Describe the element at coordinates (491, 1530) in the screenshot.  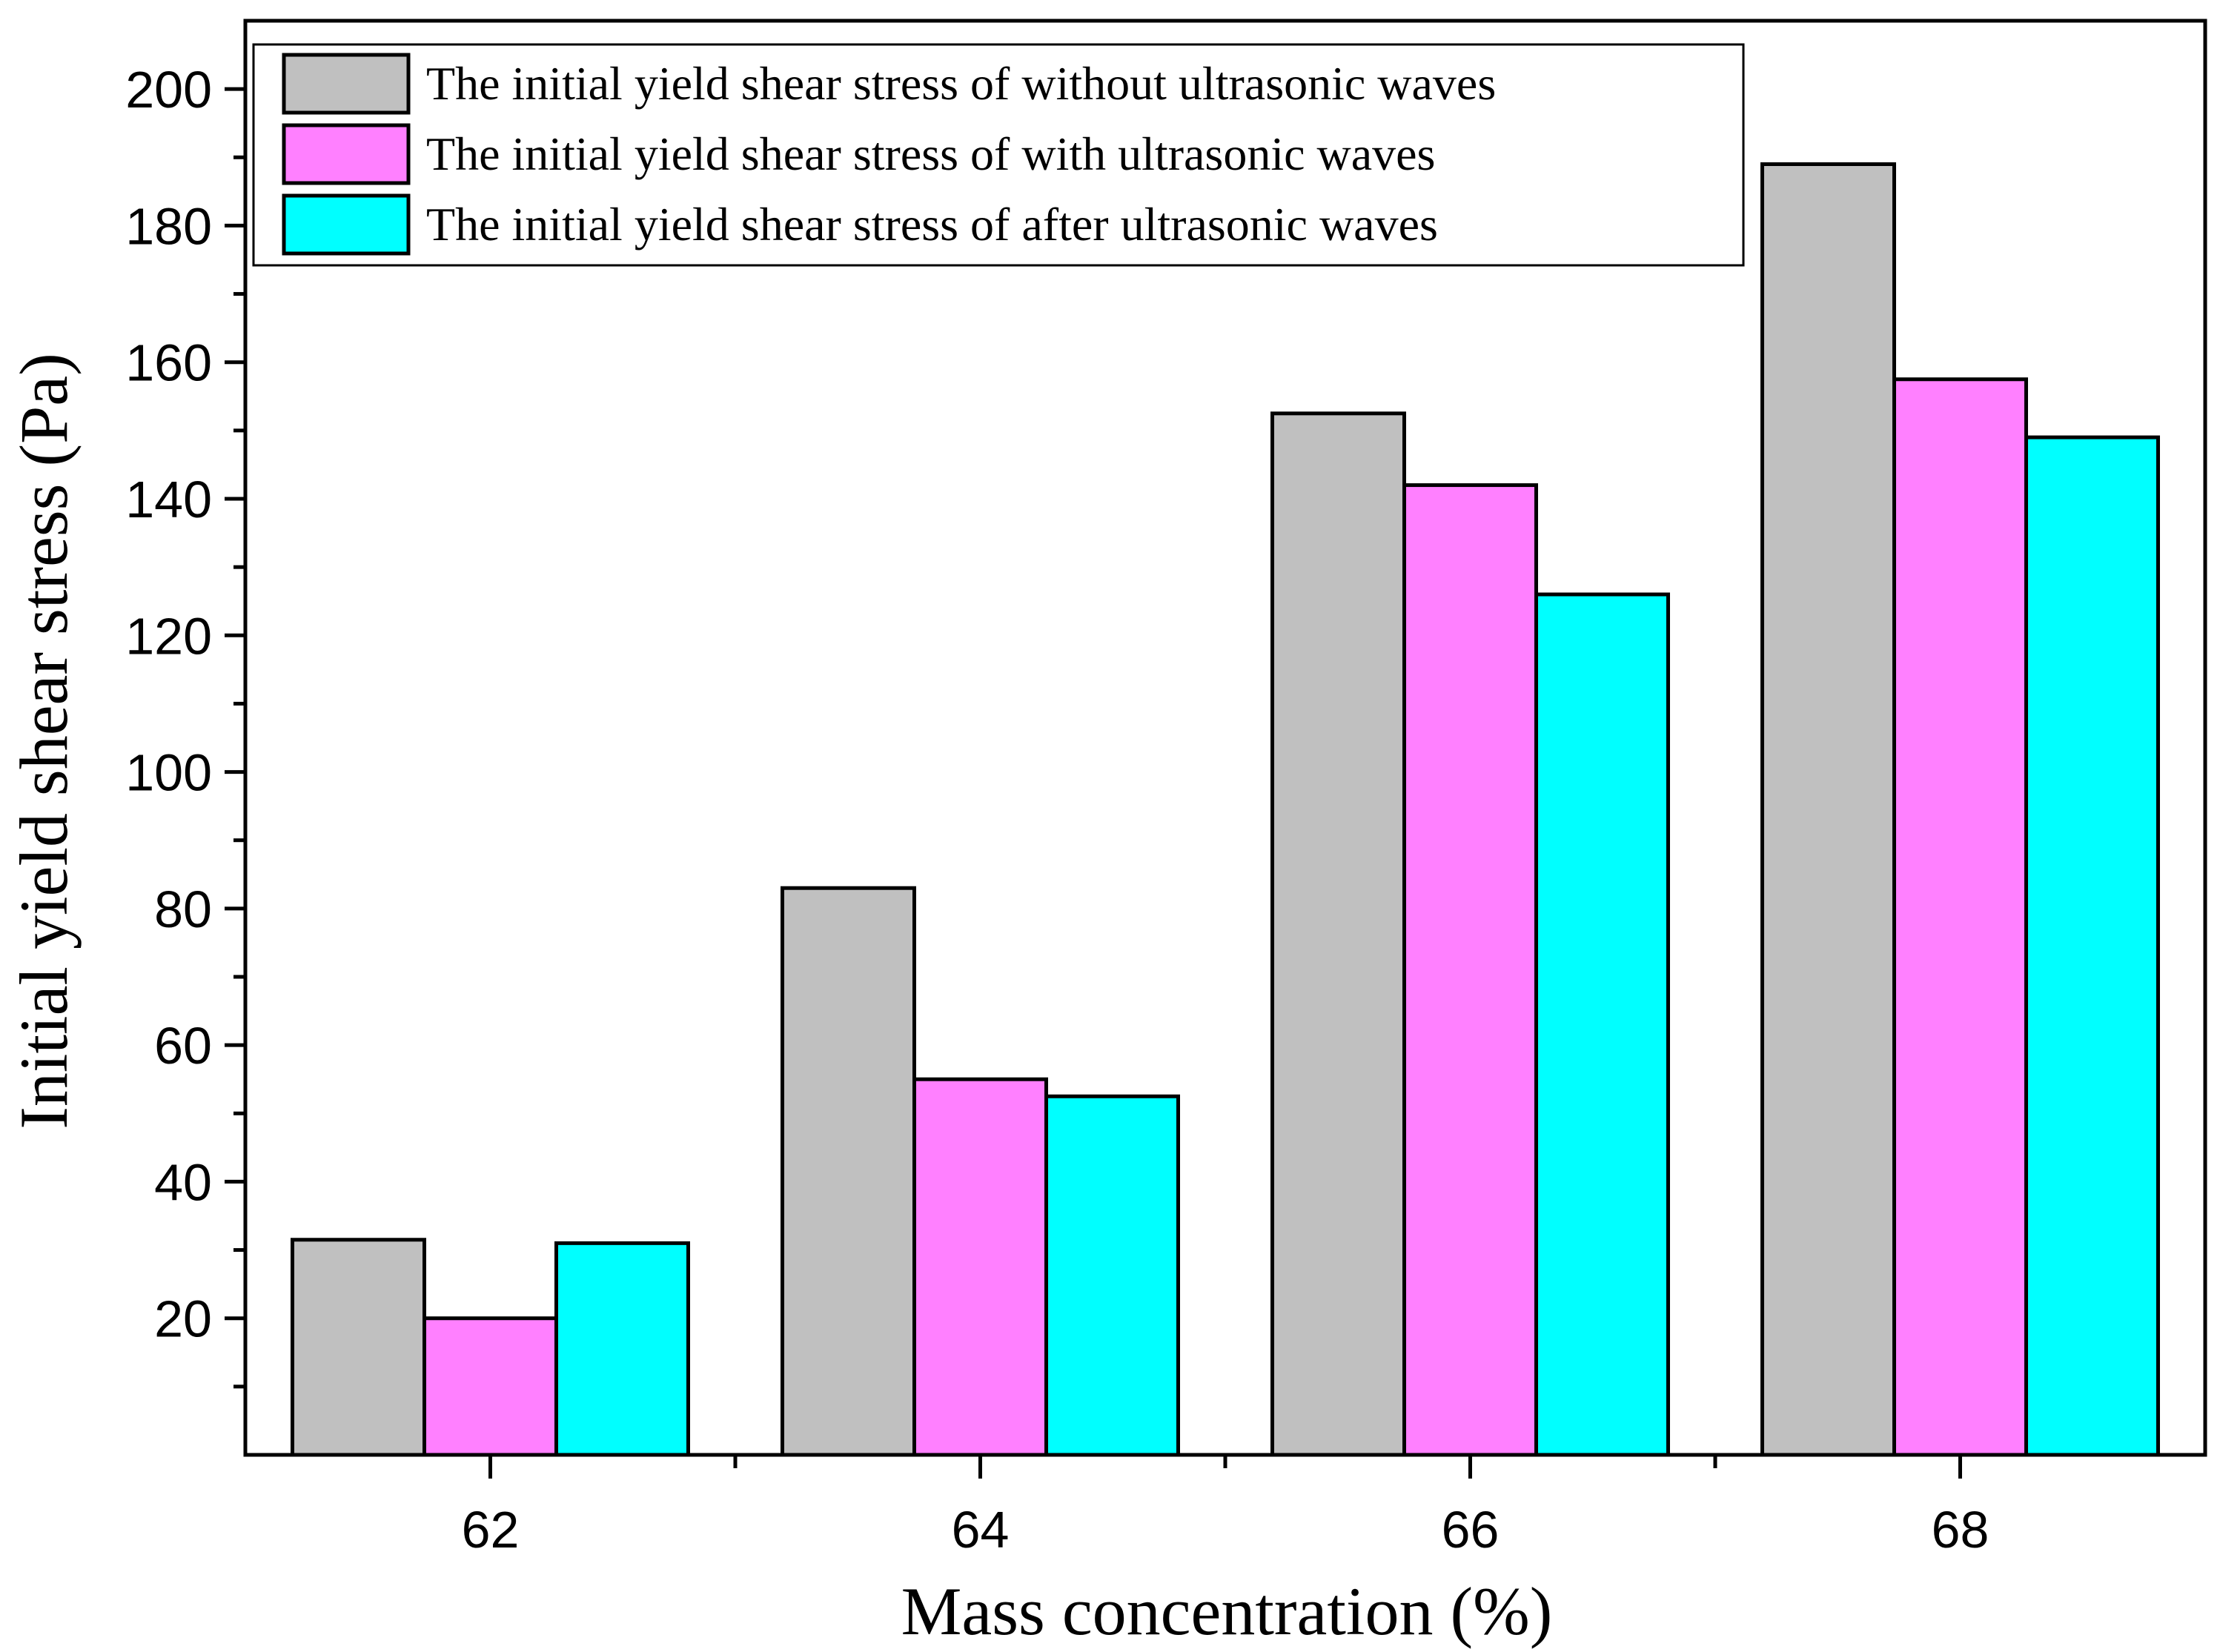
I see `x-tick-label: 62` at that location.